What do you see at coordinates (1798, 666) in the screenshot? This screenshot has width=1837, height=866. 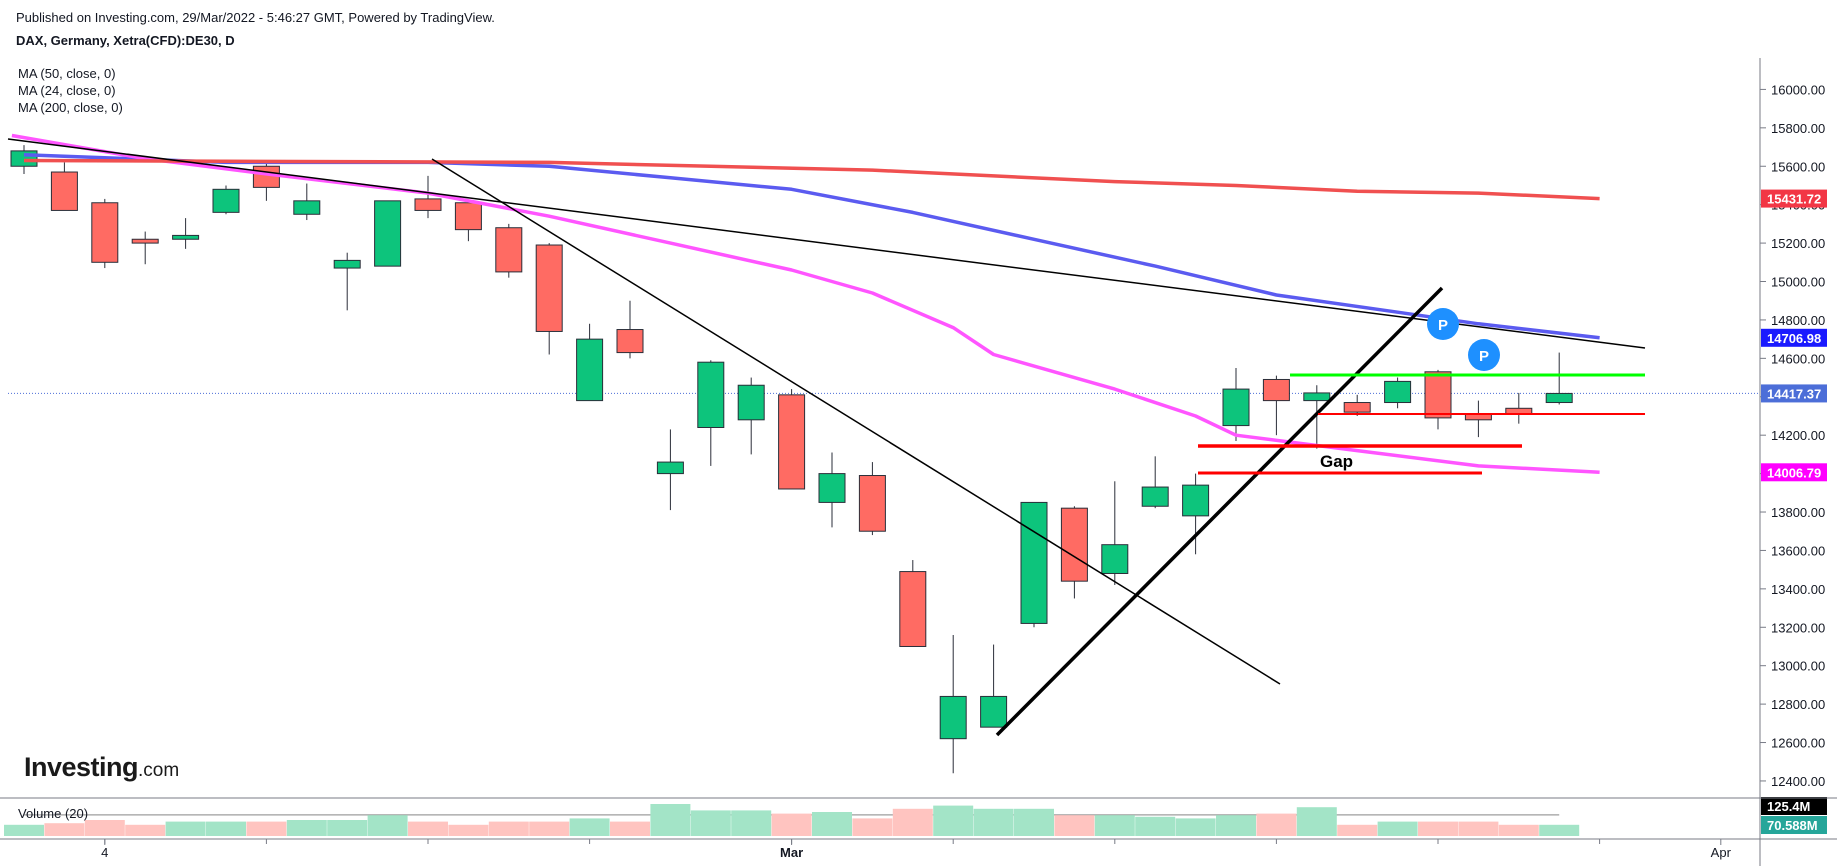 I see `y-tick-label: 13000.00` at bounding box center [1798, 666].